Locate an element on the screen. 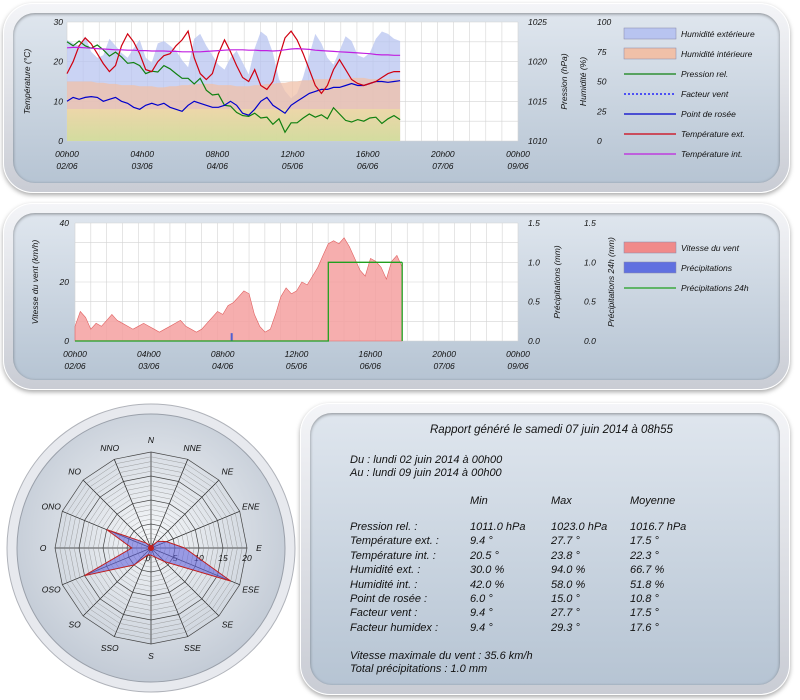 The image size is (800, 700). report-row-avg: 51.8 % is located at coordinates (647, 584).